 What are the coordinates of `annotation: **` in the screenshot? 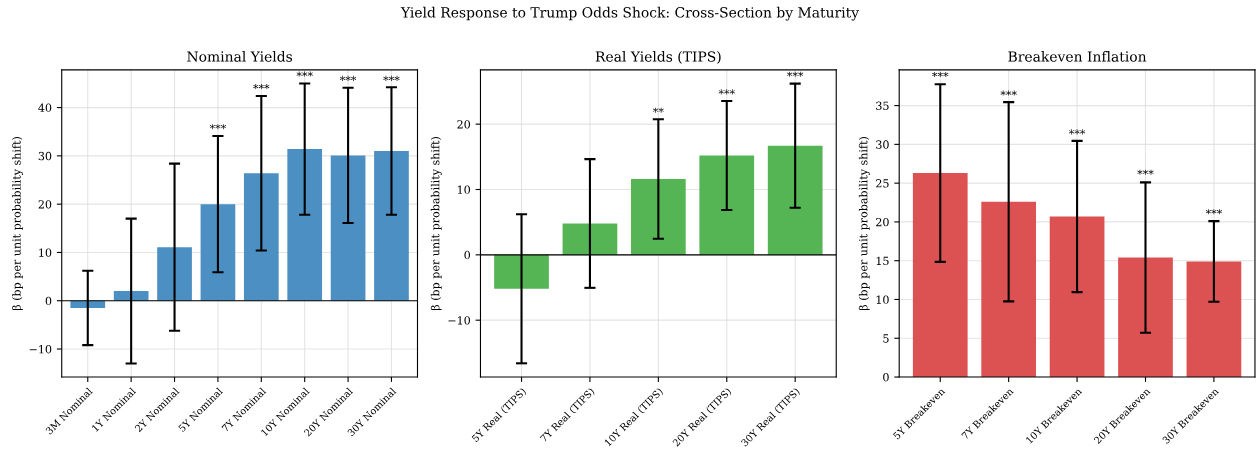 It's located at (658, 110).